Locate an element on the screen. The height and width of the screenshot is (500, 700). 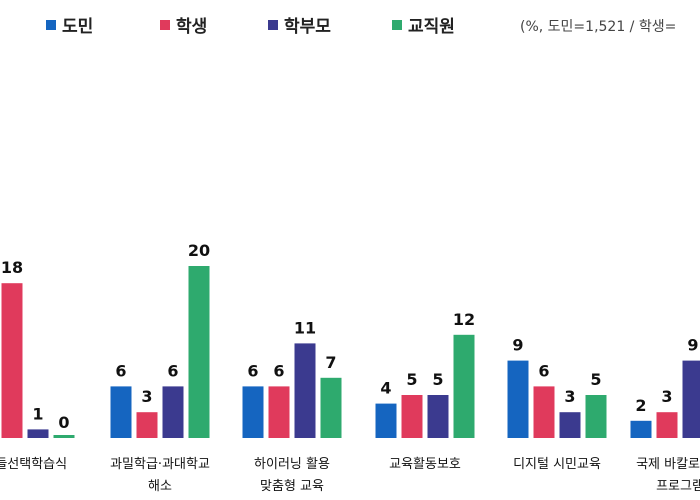
data-label-0-5: 2 is located at coordinates (640, 405).